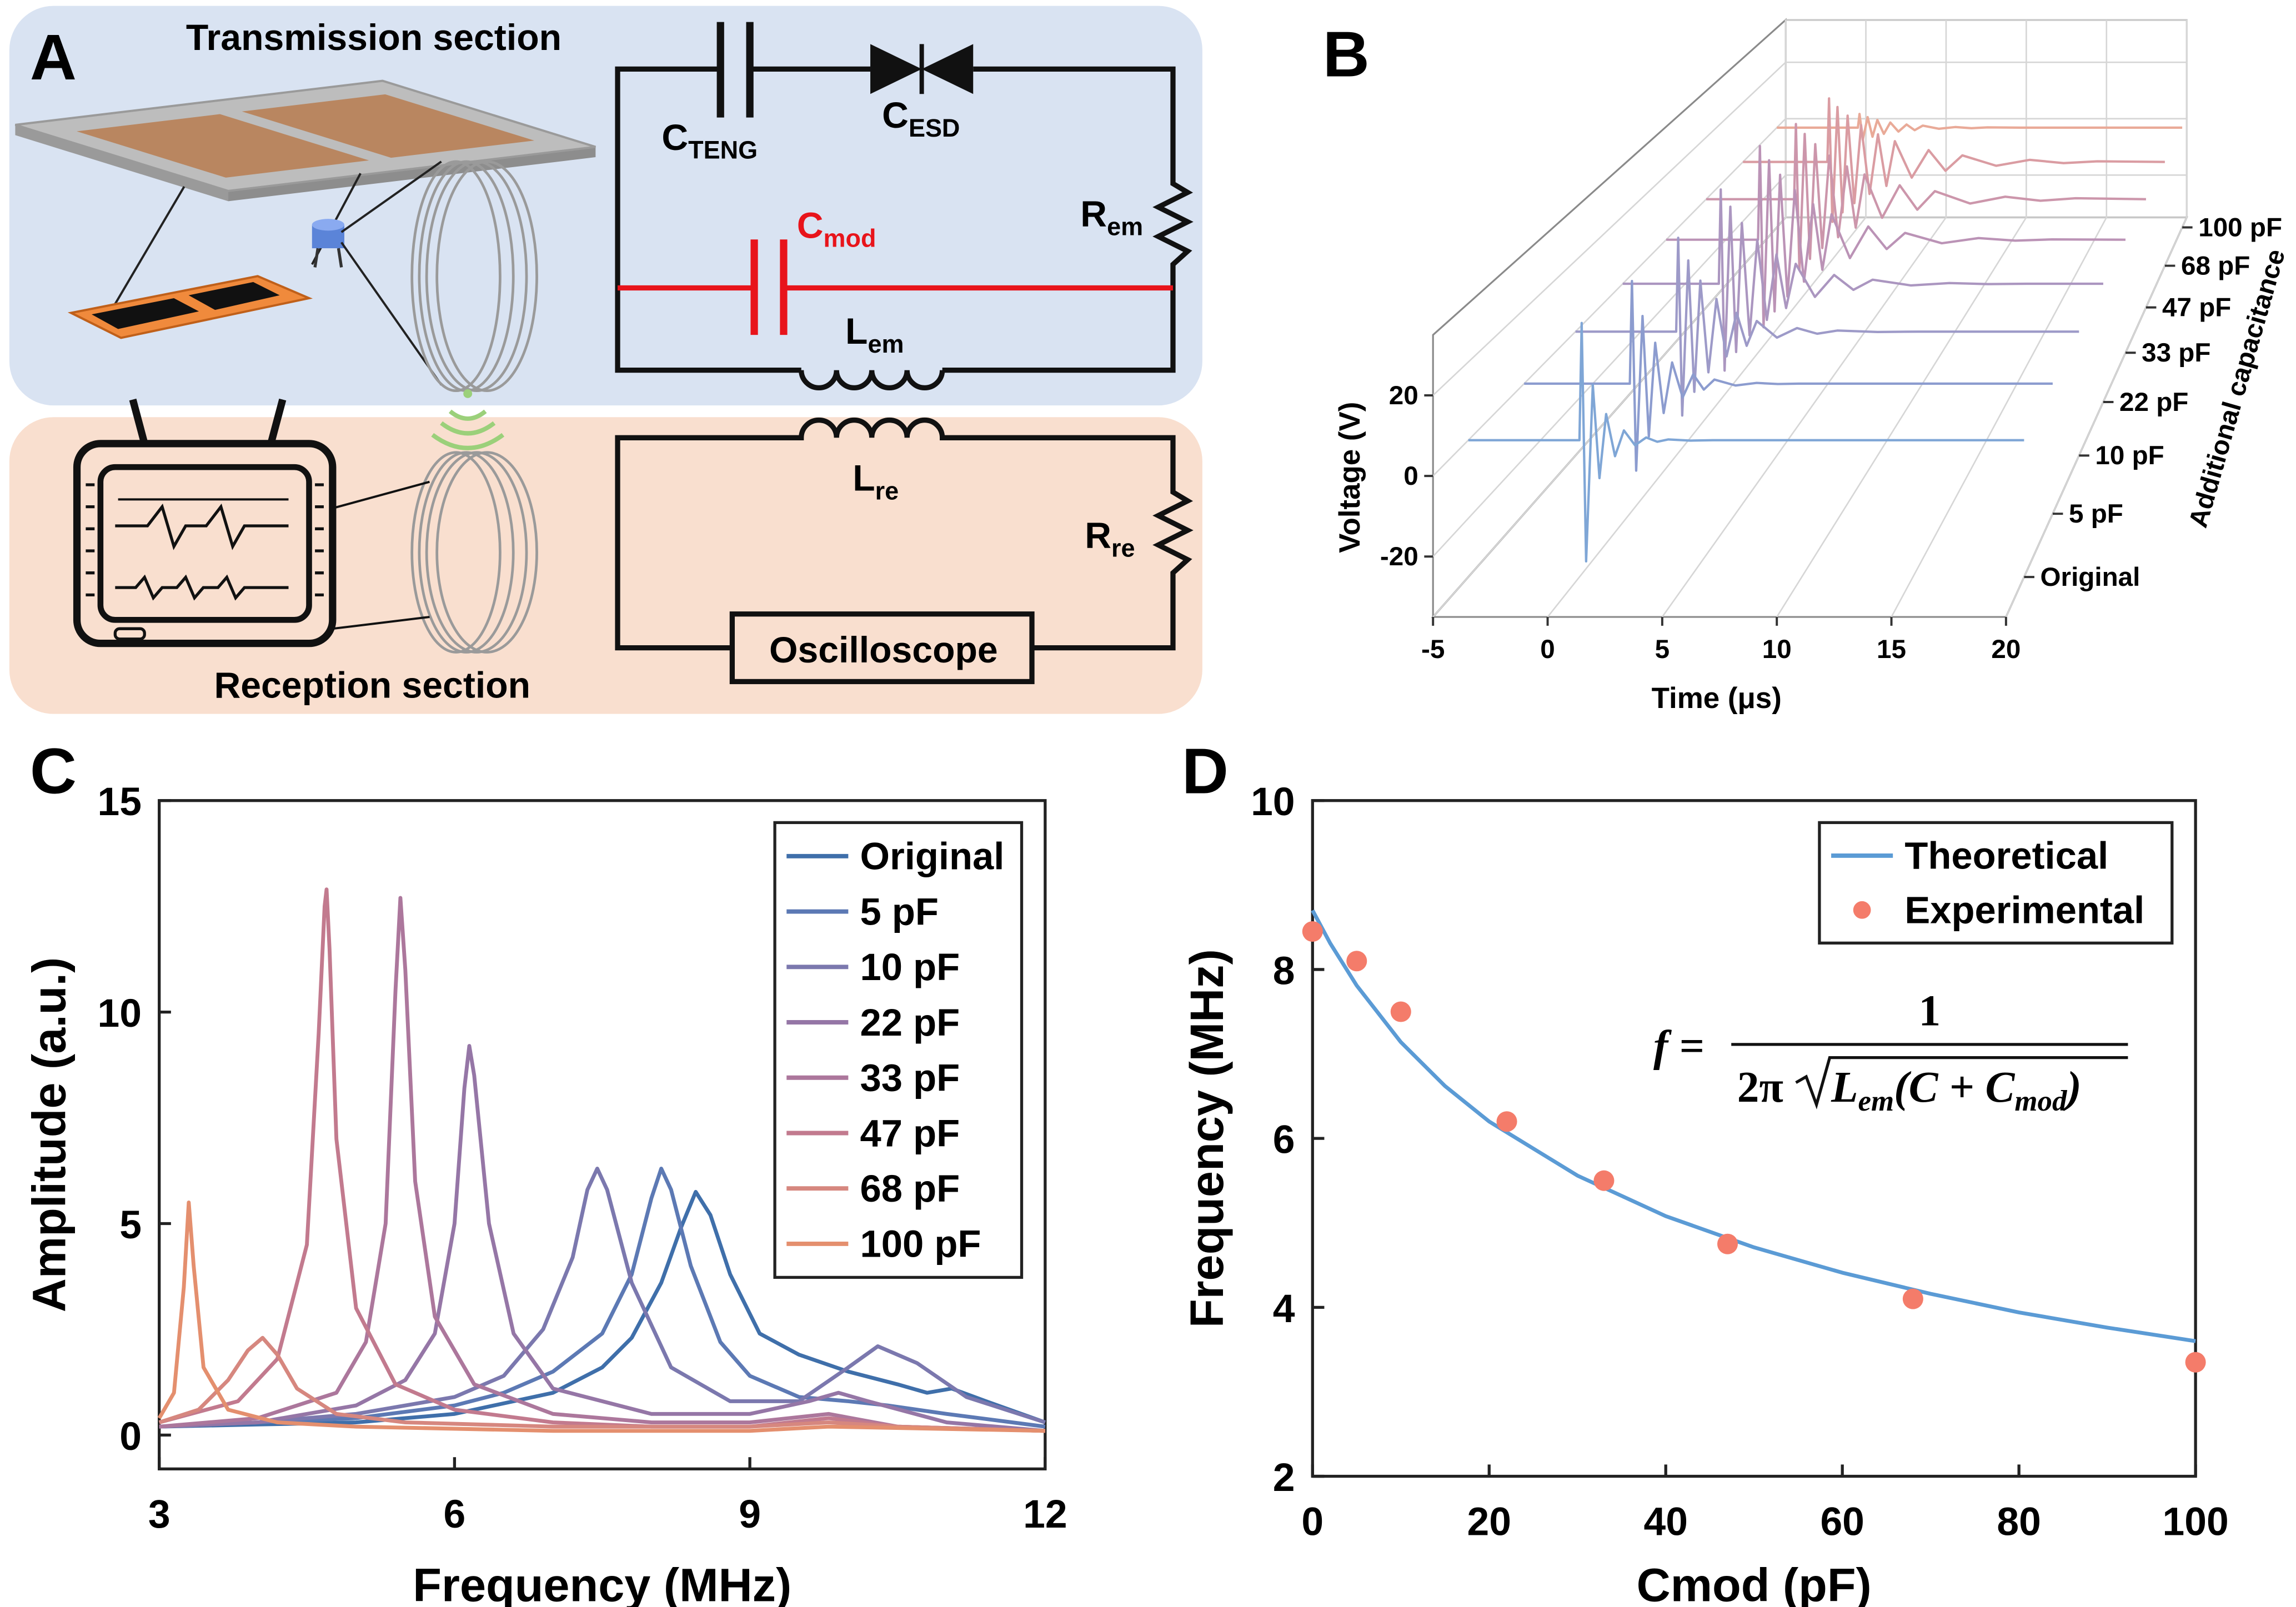 Image resolution: width=2296 pixels, height=1607 pixels. What do you see at coordinates (1862, 910) in the screenshot?
I see `legend-marker` at bounding box center [1862, 910].